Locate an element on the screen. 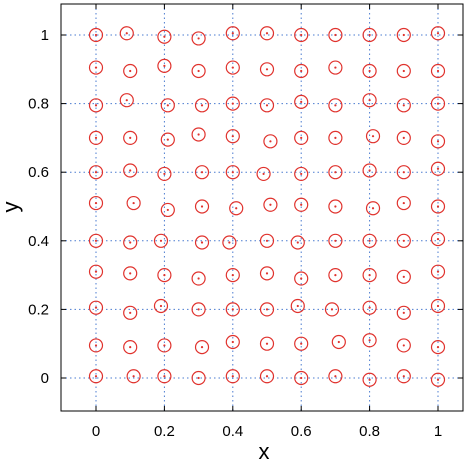 The height and width of the screenshot is (465, 474). y-tick-label: 0 is located at coordinates (45, 378).